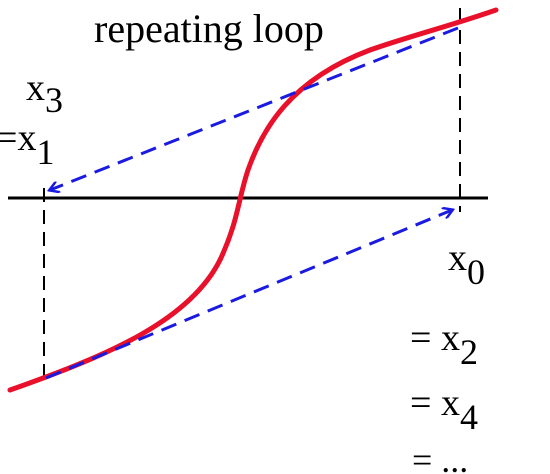 The height and width of the screenshot is (474, 550). What do you see at coordinates (27, 144) in the screenshot?
I see `label-x1: =x1` at bounding box center [27, 144].